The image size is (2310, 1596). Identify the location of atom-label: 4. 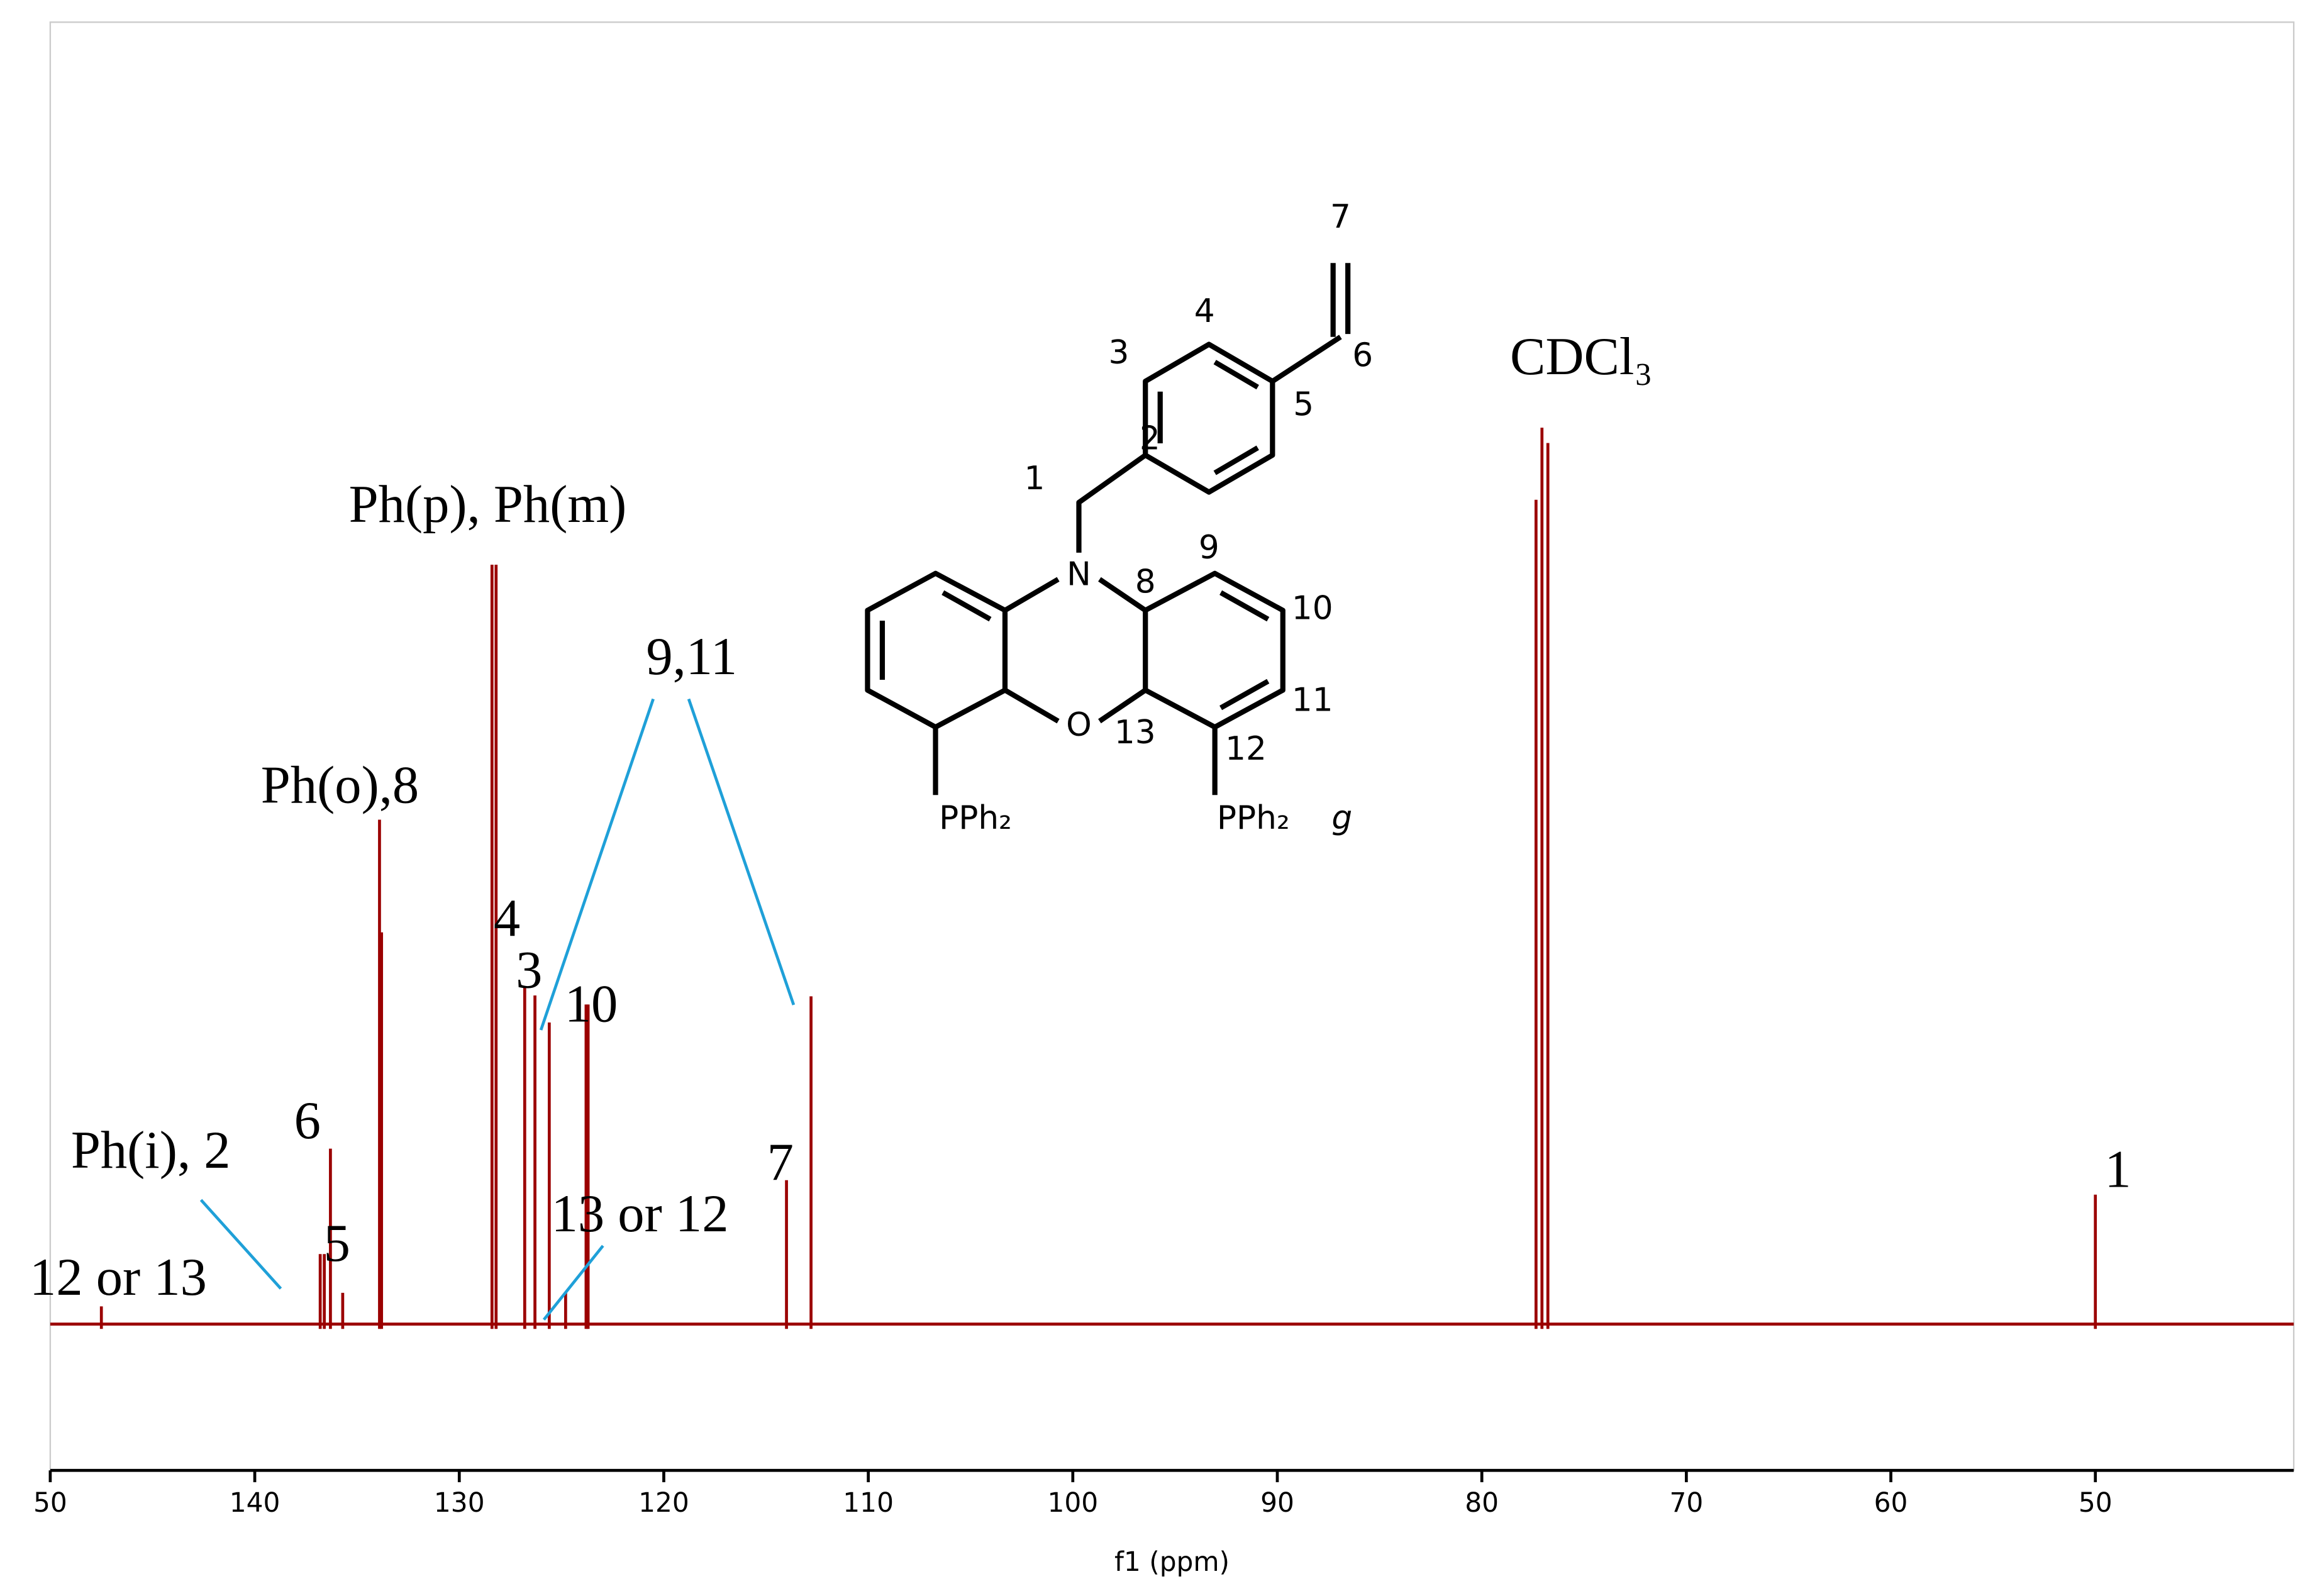
(1205, 311).